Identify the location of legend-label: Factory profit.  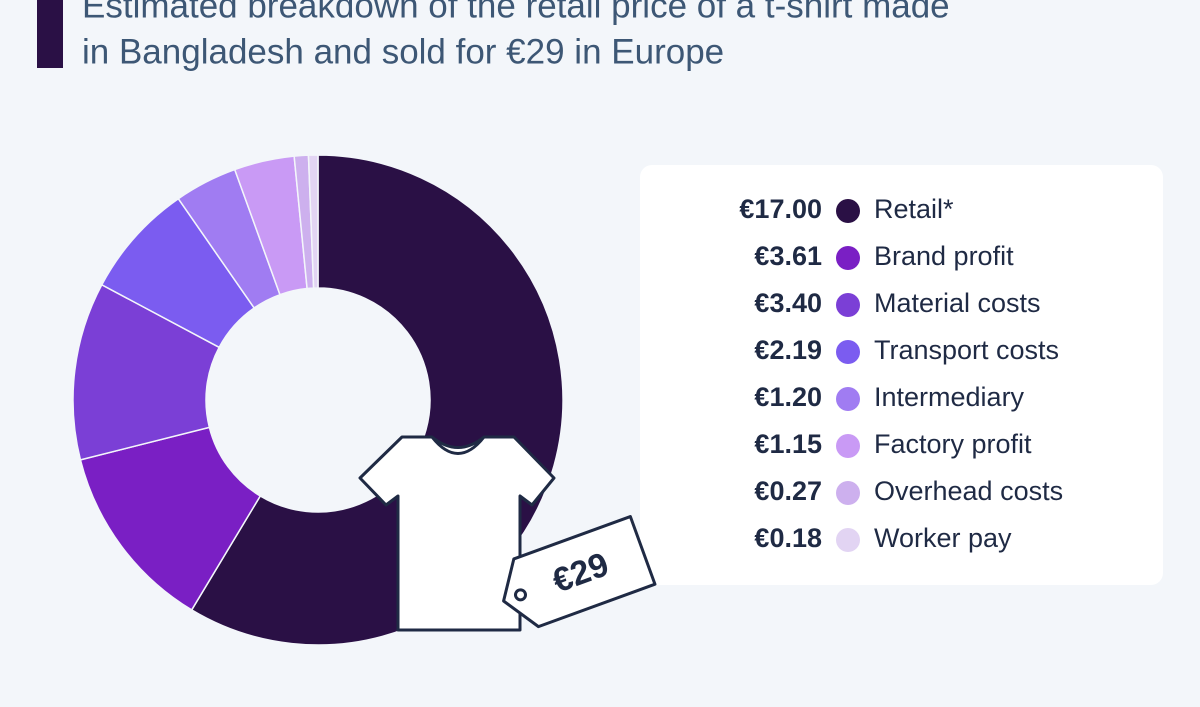
(953, 444).